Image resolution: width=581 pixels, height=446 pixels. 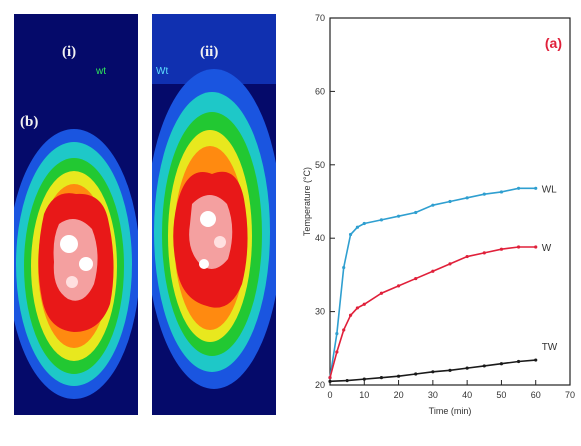 What do you see at coordinates (432, 312) in the screenshot?
I see `series-line-w` at bounding box center [432, 312].